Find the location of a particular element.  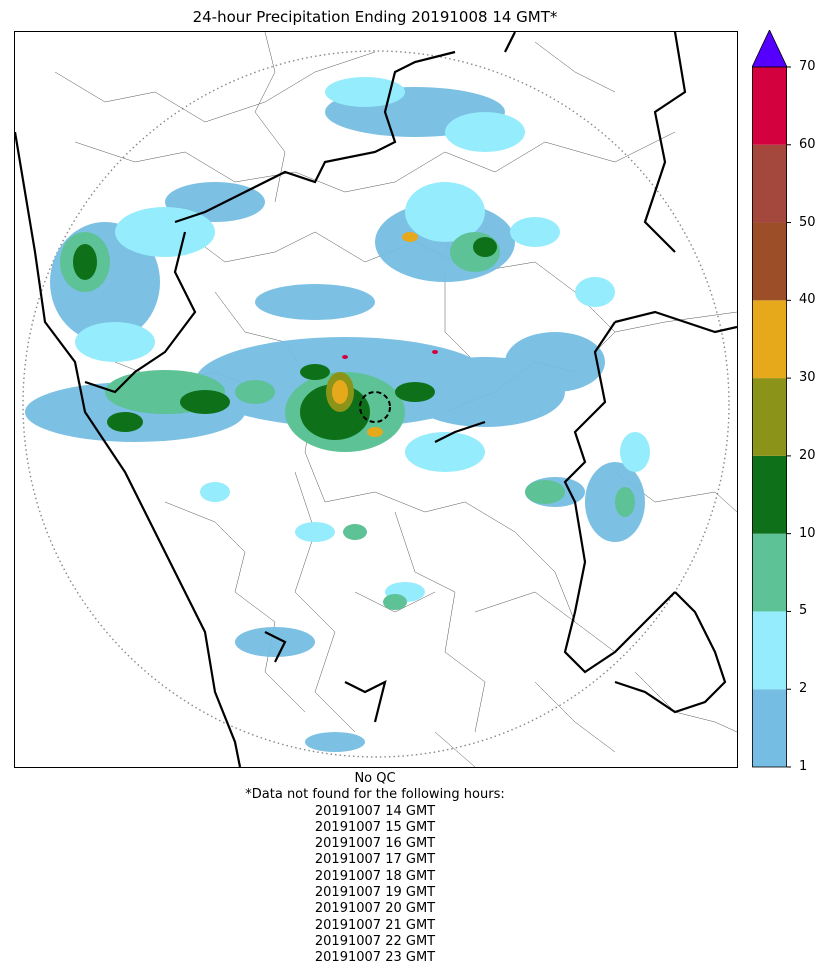

missing-hour: 20191007 23 GMT is located at coordinates (375, 958).